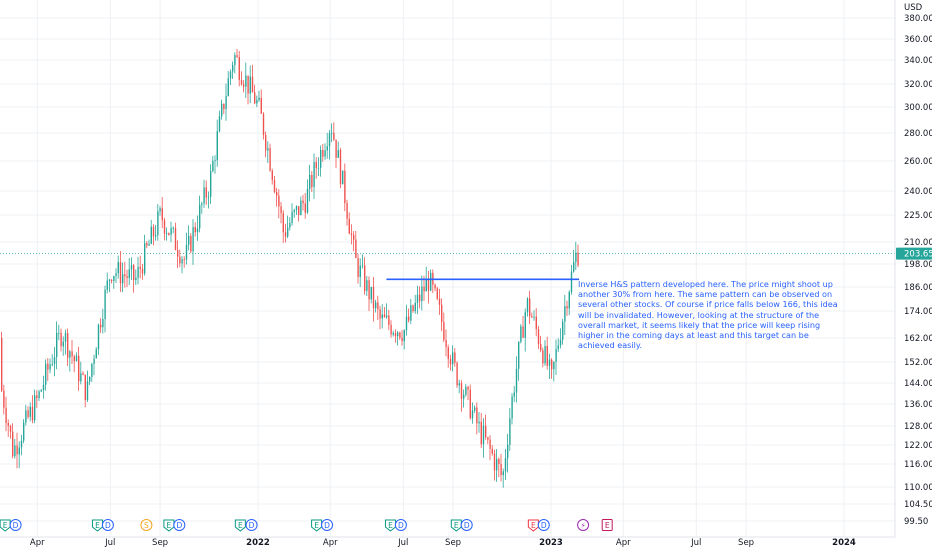  Describe the element at coordinates (918, 265) in the screenshot. I see `price-tick-label: 198.00` at that location.